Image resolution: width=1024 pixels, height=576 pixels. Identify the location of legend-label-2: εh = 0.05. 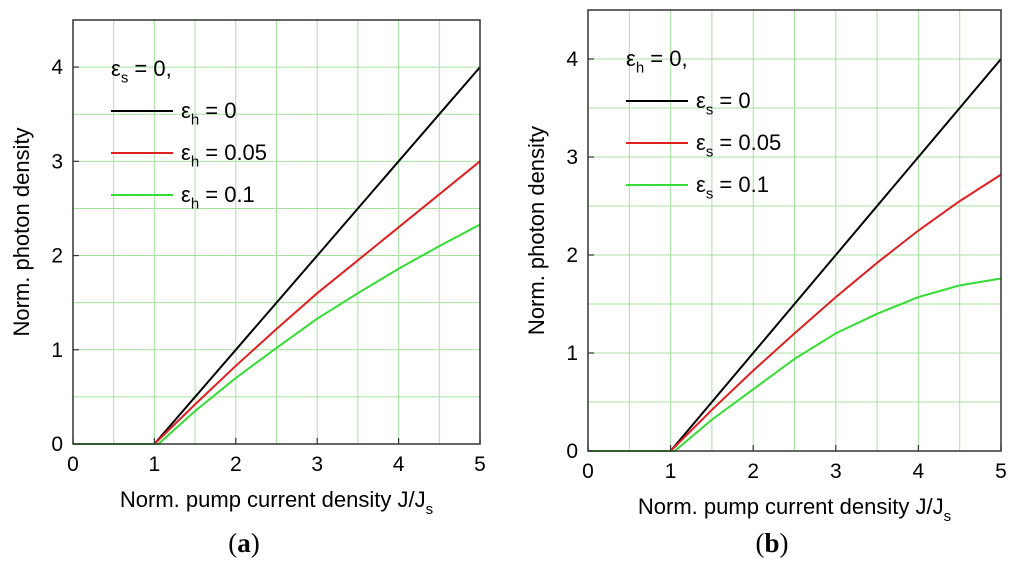
(224, 155).